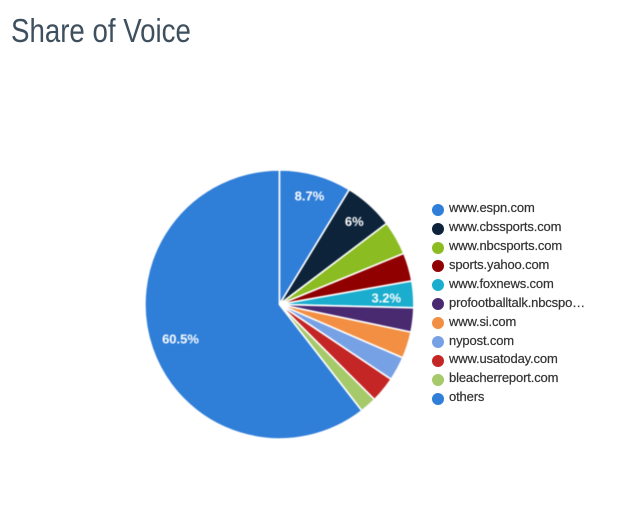 The width and height of the screenshot is (623, 511). Describe the element at coordinates (180, 339) in the screenshot. I see `svg-text: 60.5%` at that location.